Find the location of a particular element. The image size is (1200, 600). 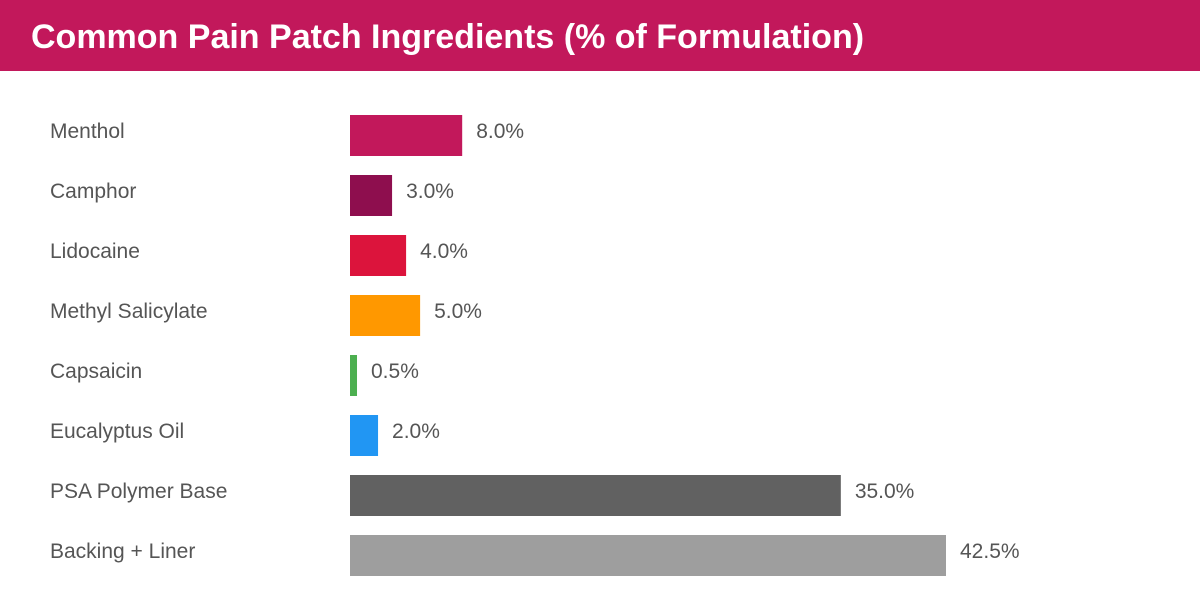

value-label-methyl-salicylate: 5.0% is located at coordinates (458, 311).